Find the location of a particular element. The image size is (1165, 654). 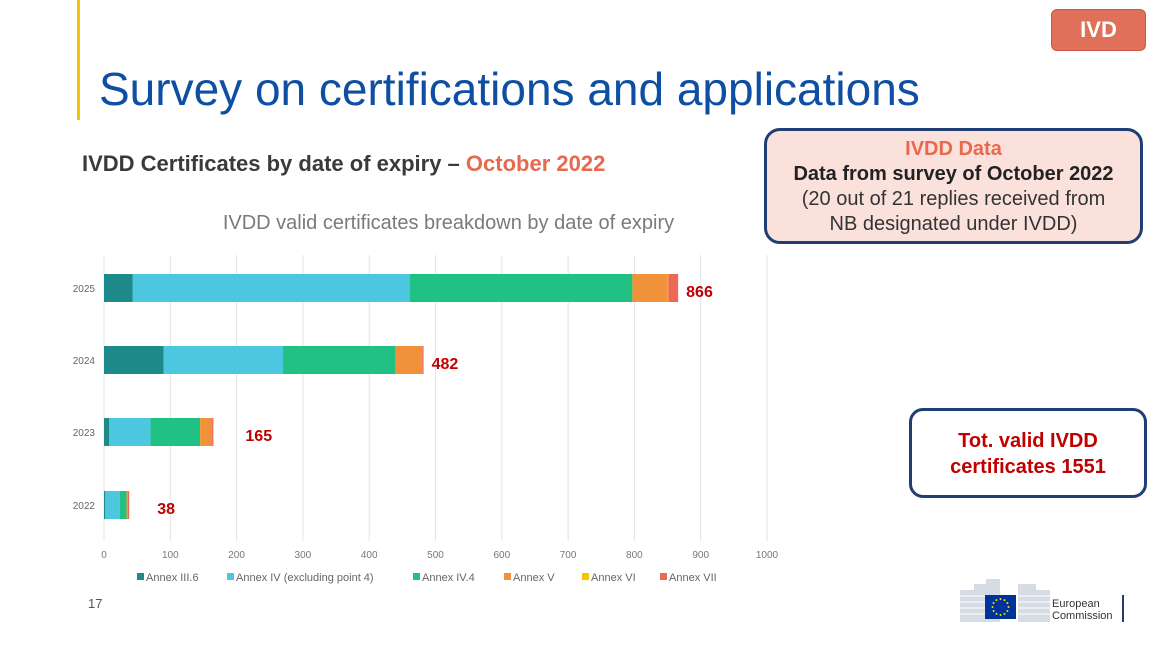

page-number: 17 is located at coordinates (95, 603).